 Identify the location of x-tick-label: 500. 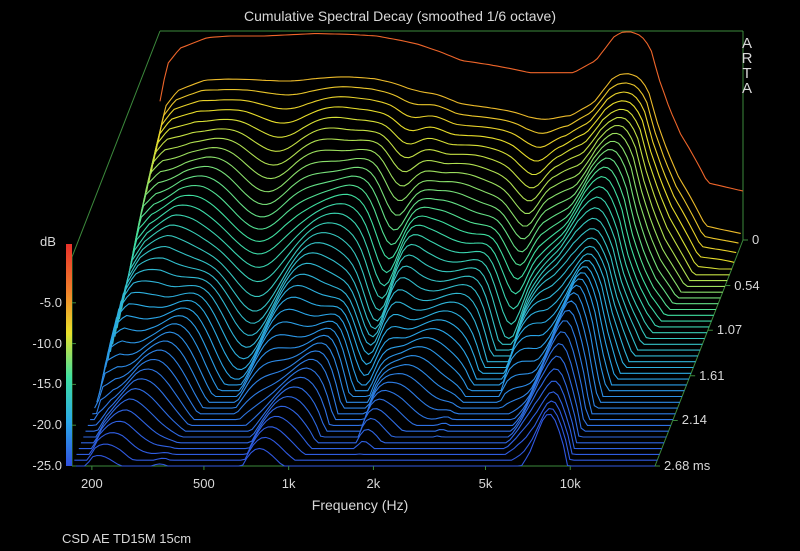
(204, 483).